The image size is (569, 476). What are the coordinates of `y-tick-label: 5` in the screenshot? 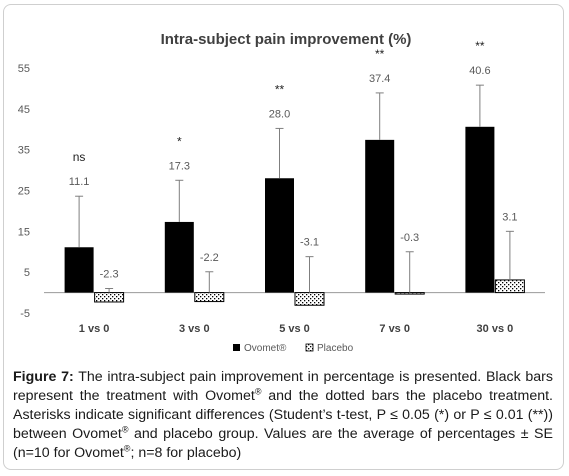 It's located at (27, 273).